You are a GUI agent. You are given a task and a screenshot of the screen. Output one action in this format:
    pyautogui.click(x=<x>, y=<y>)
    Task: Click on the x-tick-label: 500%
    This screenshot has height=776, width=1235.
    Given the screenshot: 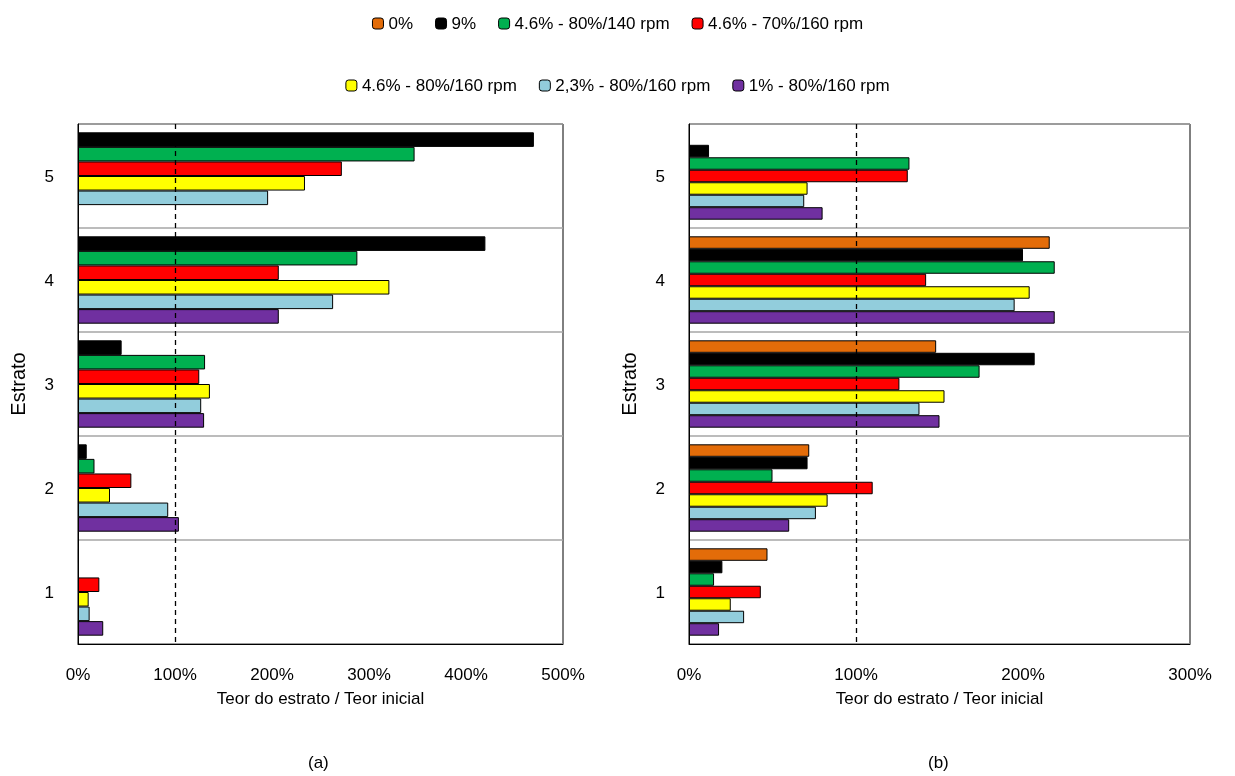 What is the action you would take?
    pyautogui.click(x=563, y=674)
    